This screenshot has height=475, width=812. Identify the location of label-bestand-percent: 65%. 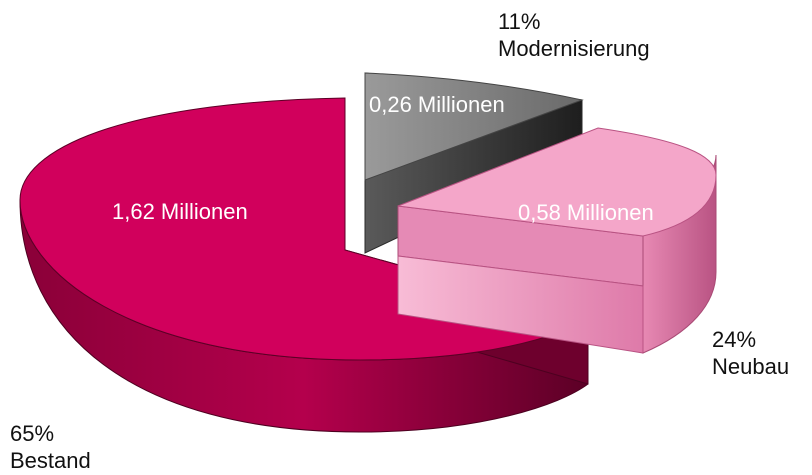
(32, 433).